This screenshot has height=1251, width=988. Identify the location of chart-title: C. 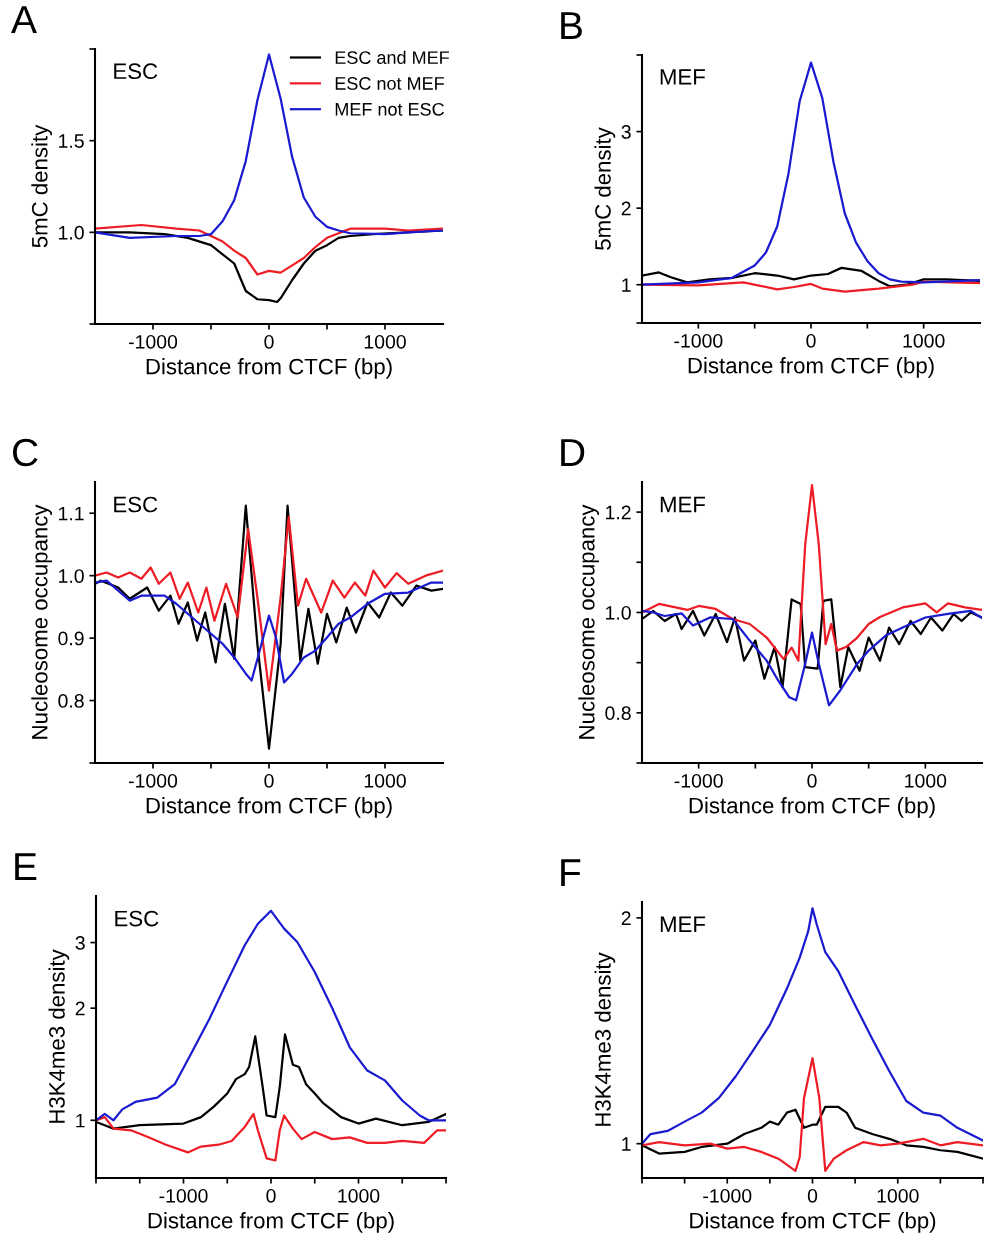
(25, 452).